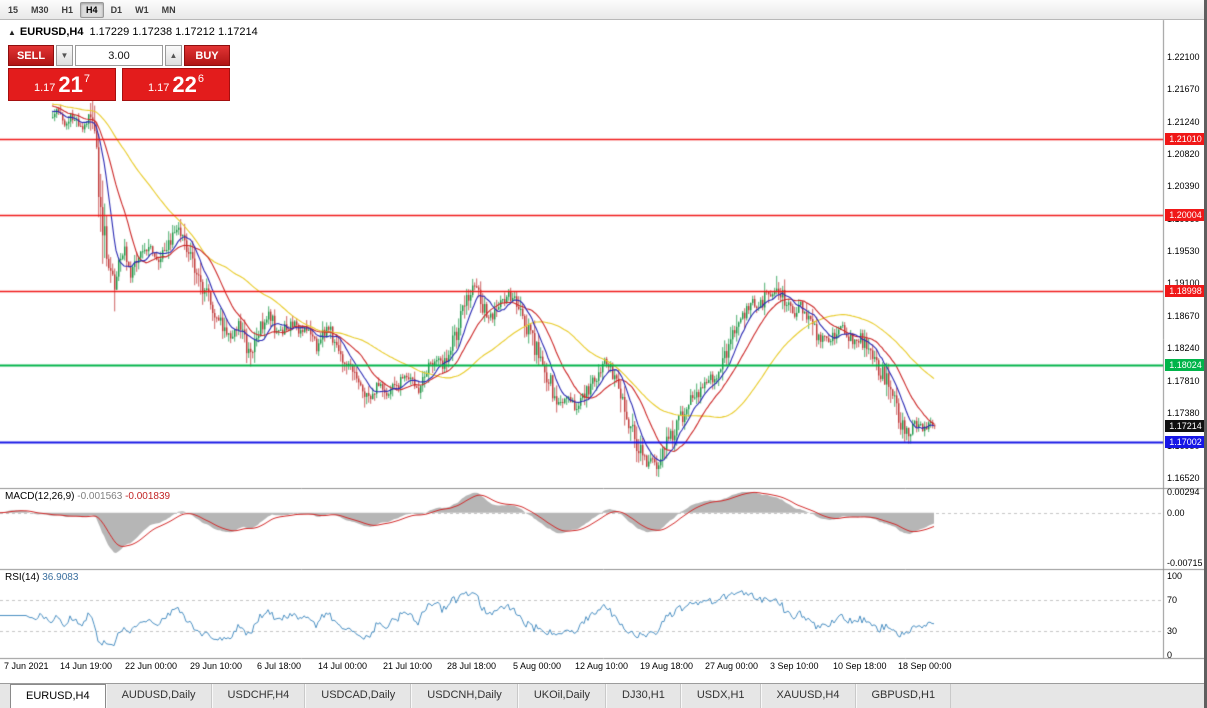 The image size is (1207, 708). What do you see at coordinates (1172, 599) in the screenshot?
I see `rsi-axis-label: 70` at bounding box center [1172, 599].